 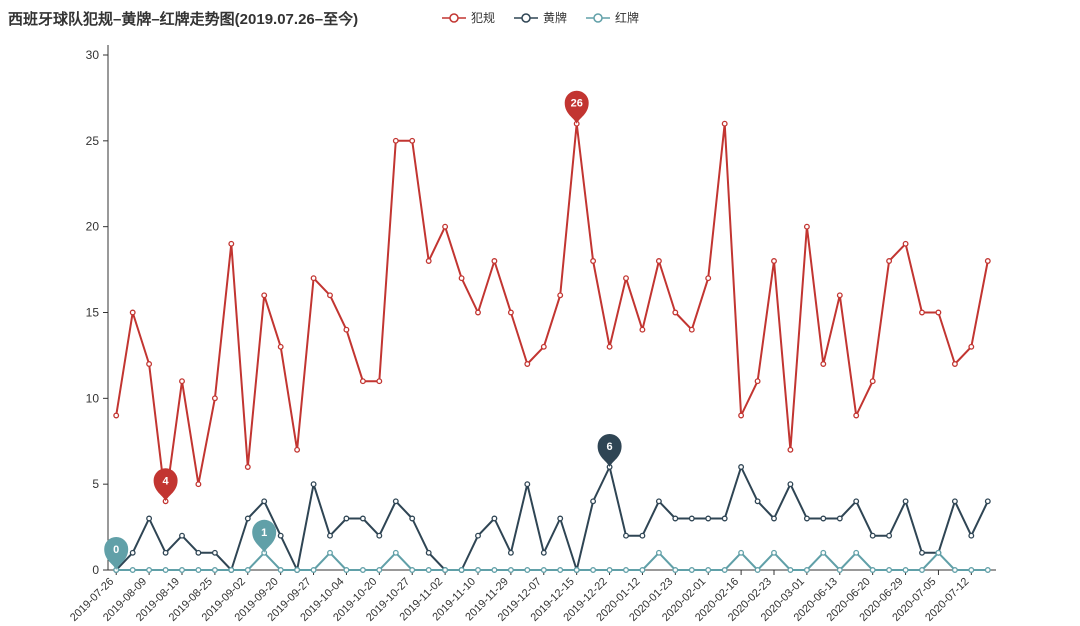 I want to click on y-axis-tick-label: 30, so click(x=93, y=55).